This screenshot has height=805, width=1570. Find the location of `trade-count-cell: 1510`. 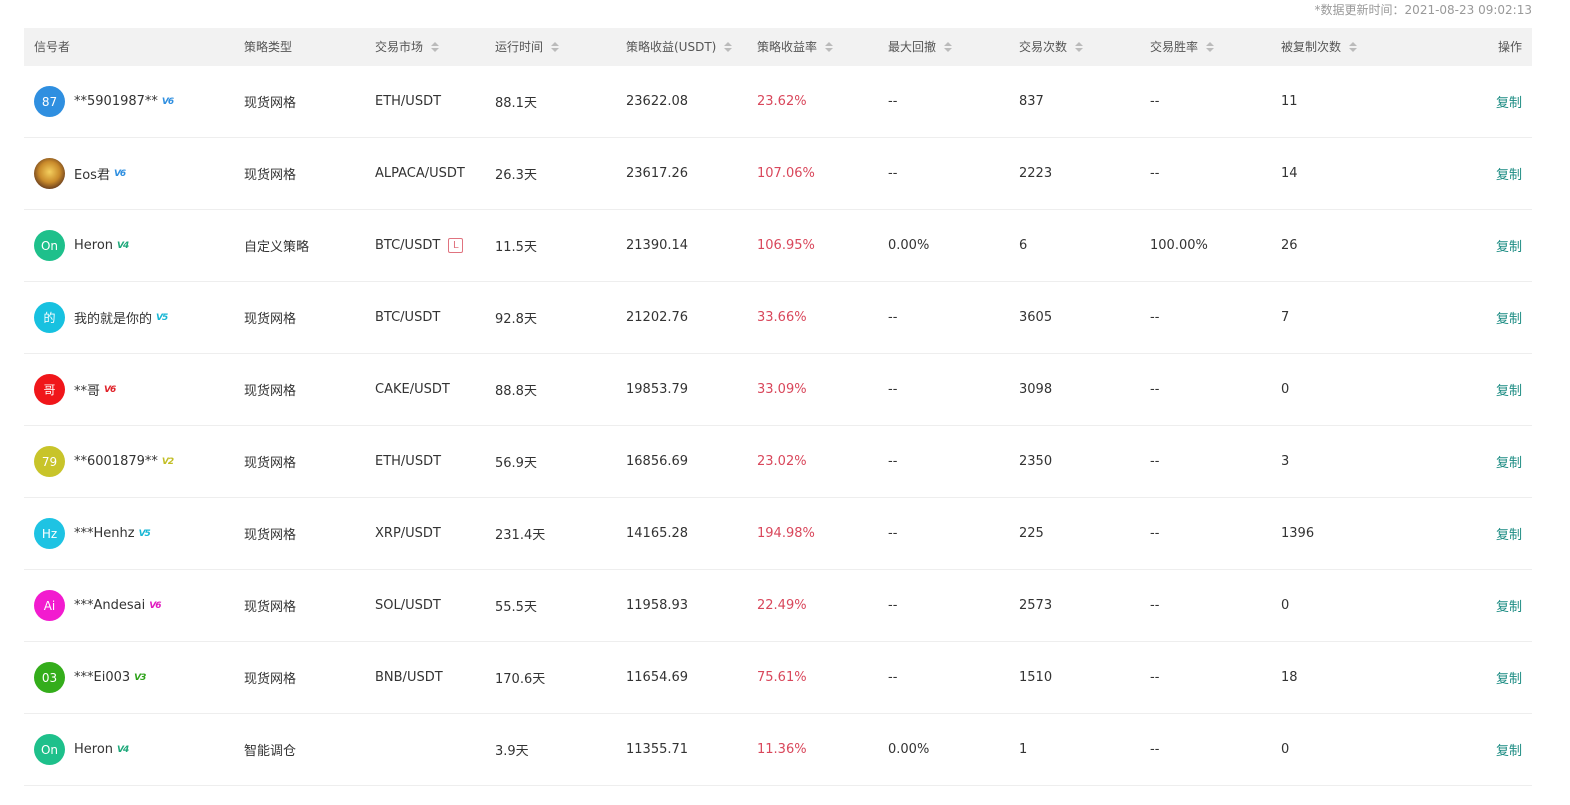

trade-count-cell: 1510 is located at coordinates (1035, 677).